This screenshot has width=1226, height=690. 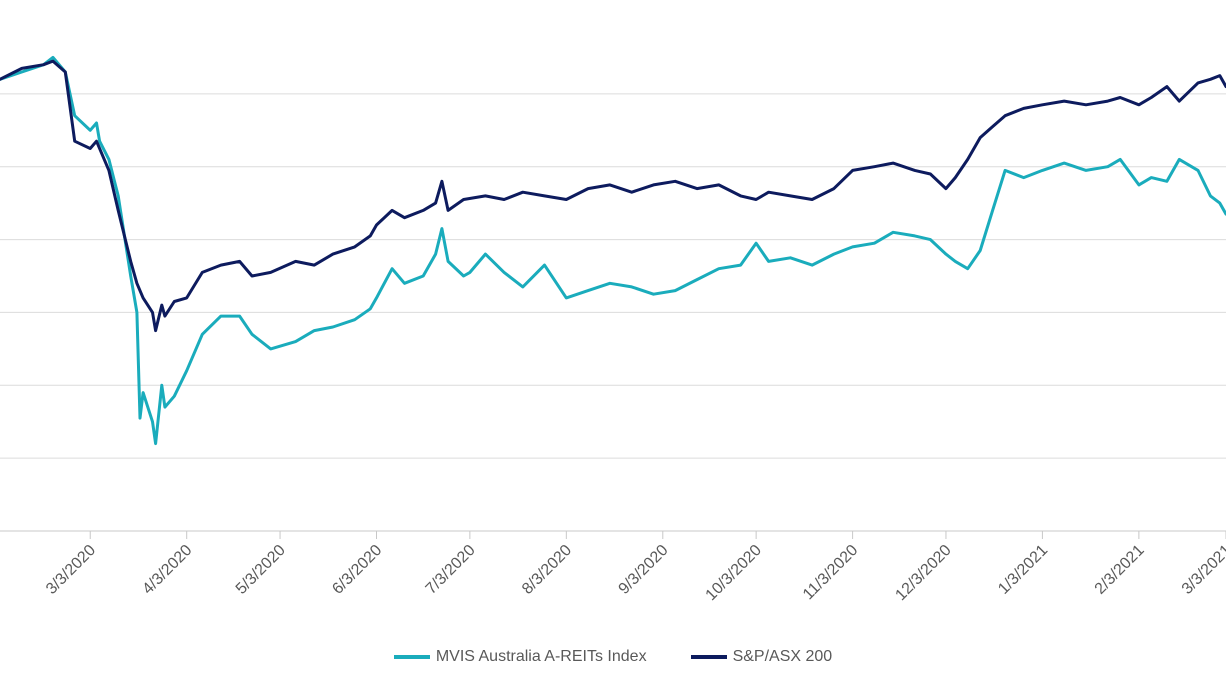 I want to click on legend-item-asx200: S&P/ASX 200, so click(x=761, y=657).